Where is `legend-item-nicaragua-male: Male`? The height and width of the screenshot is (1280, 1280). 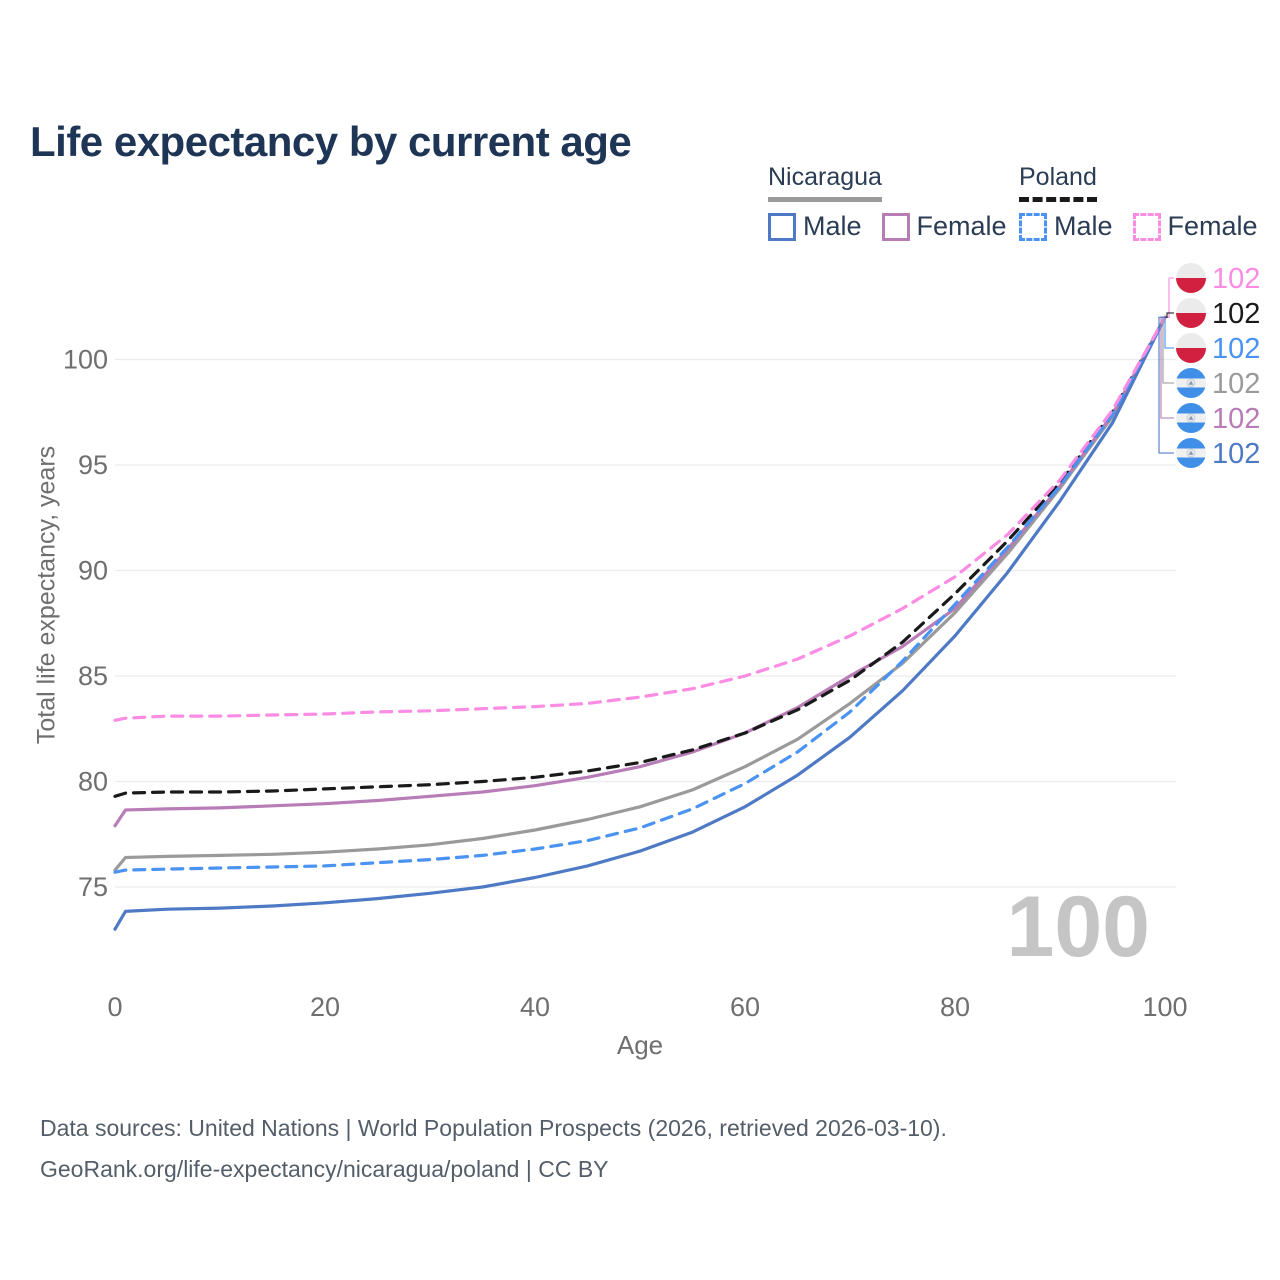
legend-item-nicaragua-male: Male is located at coordinates (815, 226).